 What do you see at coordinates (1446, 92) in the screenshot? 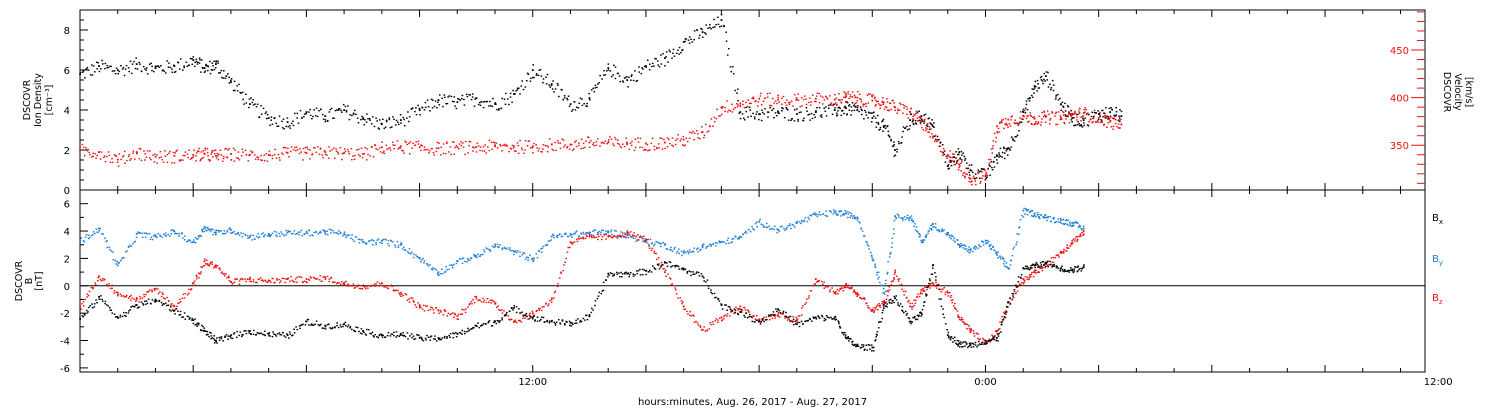
I see `velocity-axis-label-line: DSCOVR` at bounding box center [1446, 92].